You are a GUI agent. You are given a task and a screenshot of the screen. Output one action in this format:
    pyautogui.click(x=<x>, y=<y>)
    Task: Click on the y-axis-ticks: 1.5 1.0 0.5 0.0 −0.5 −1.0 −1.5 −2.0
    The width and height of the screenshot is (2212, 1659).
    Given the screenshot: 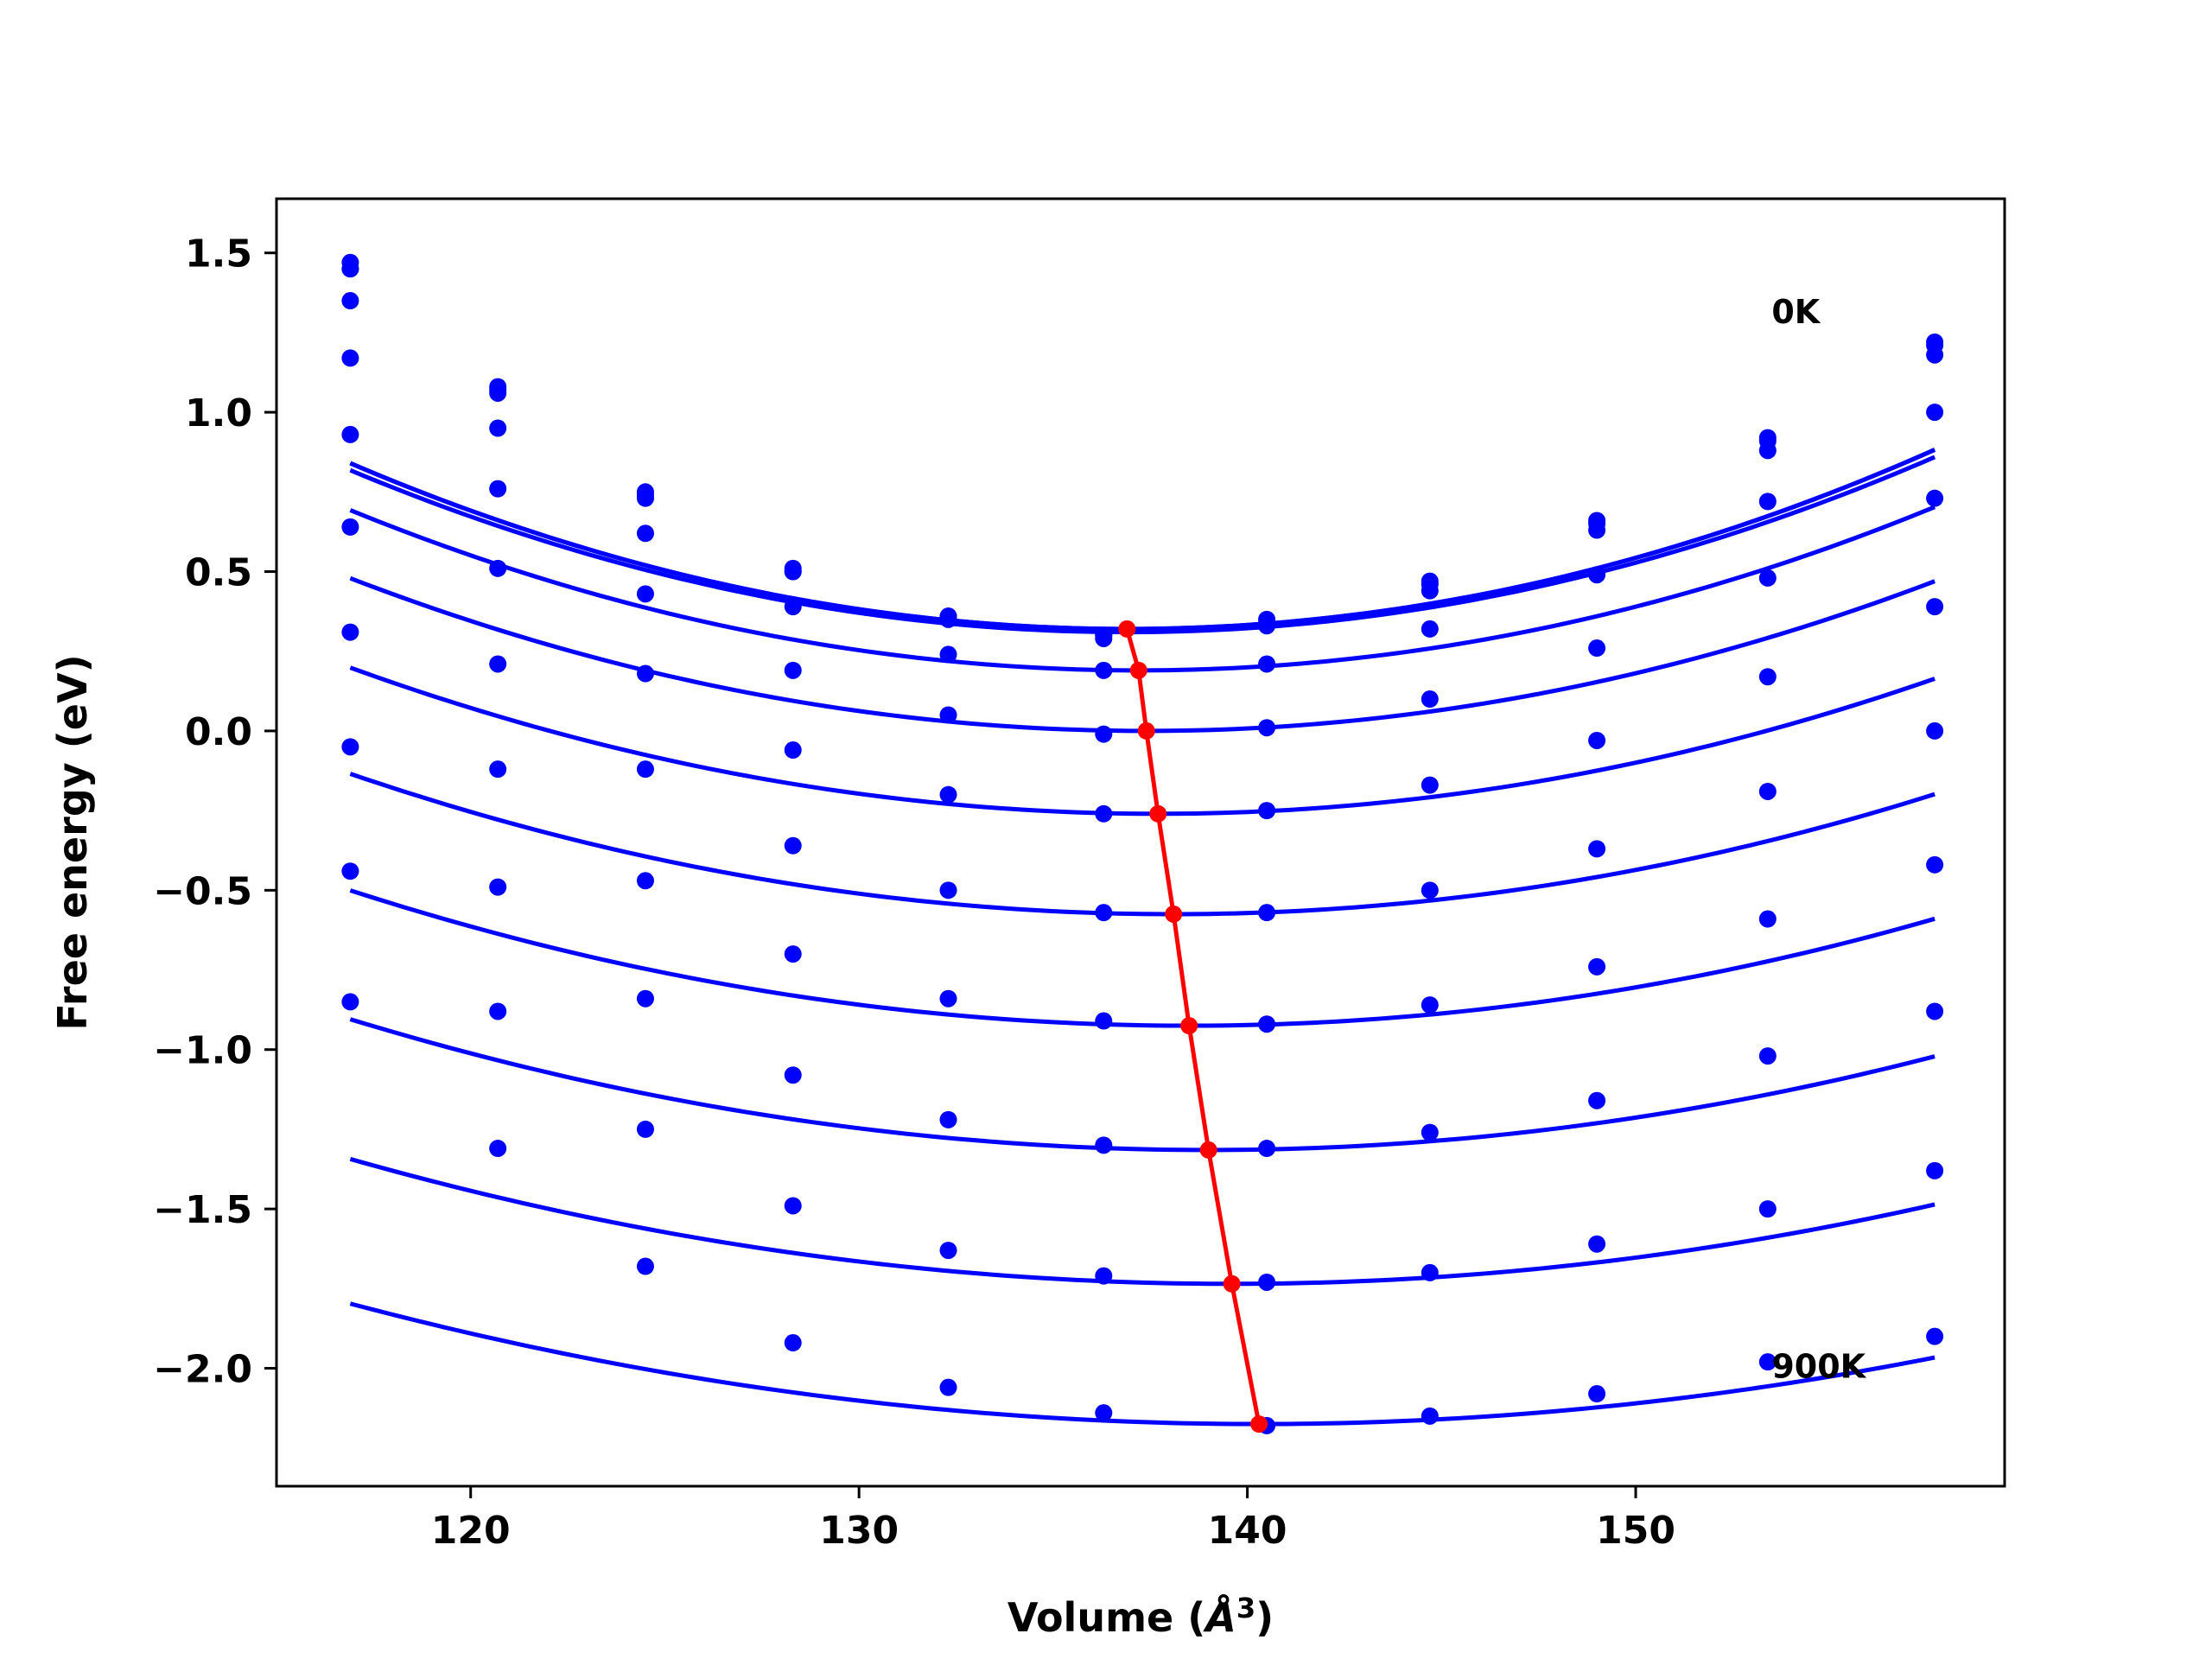 What is the action you would take?
    pyautogui.click(x=214, y=812)
    